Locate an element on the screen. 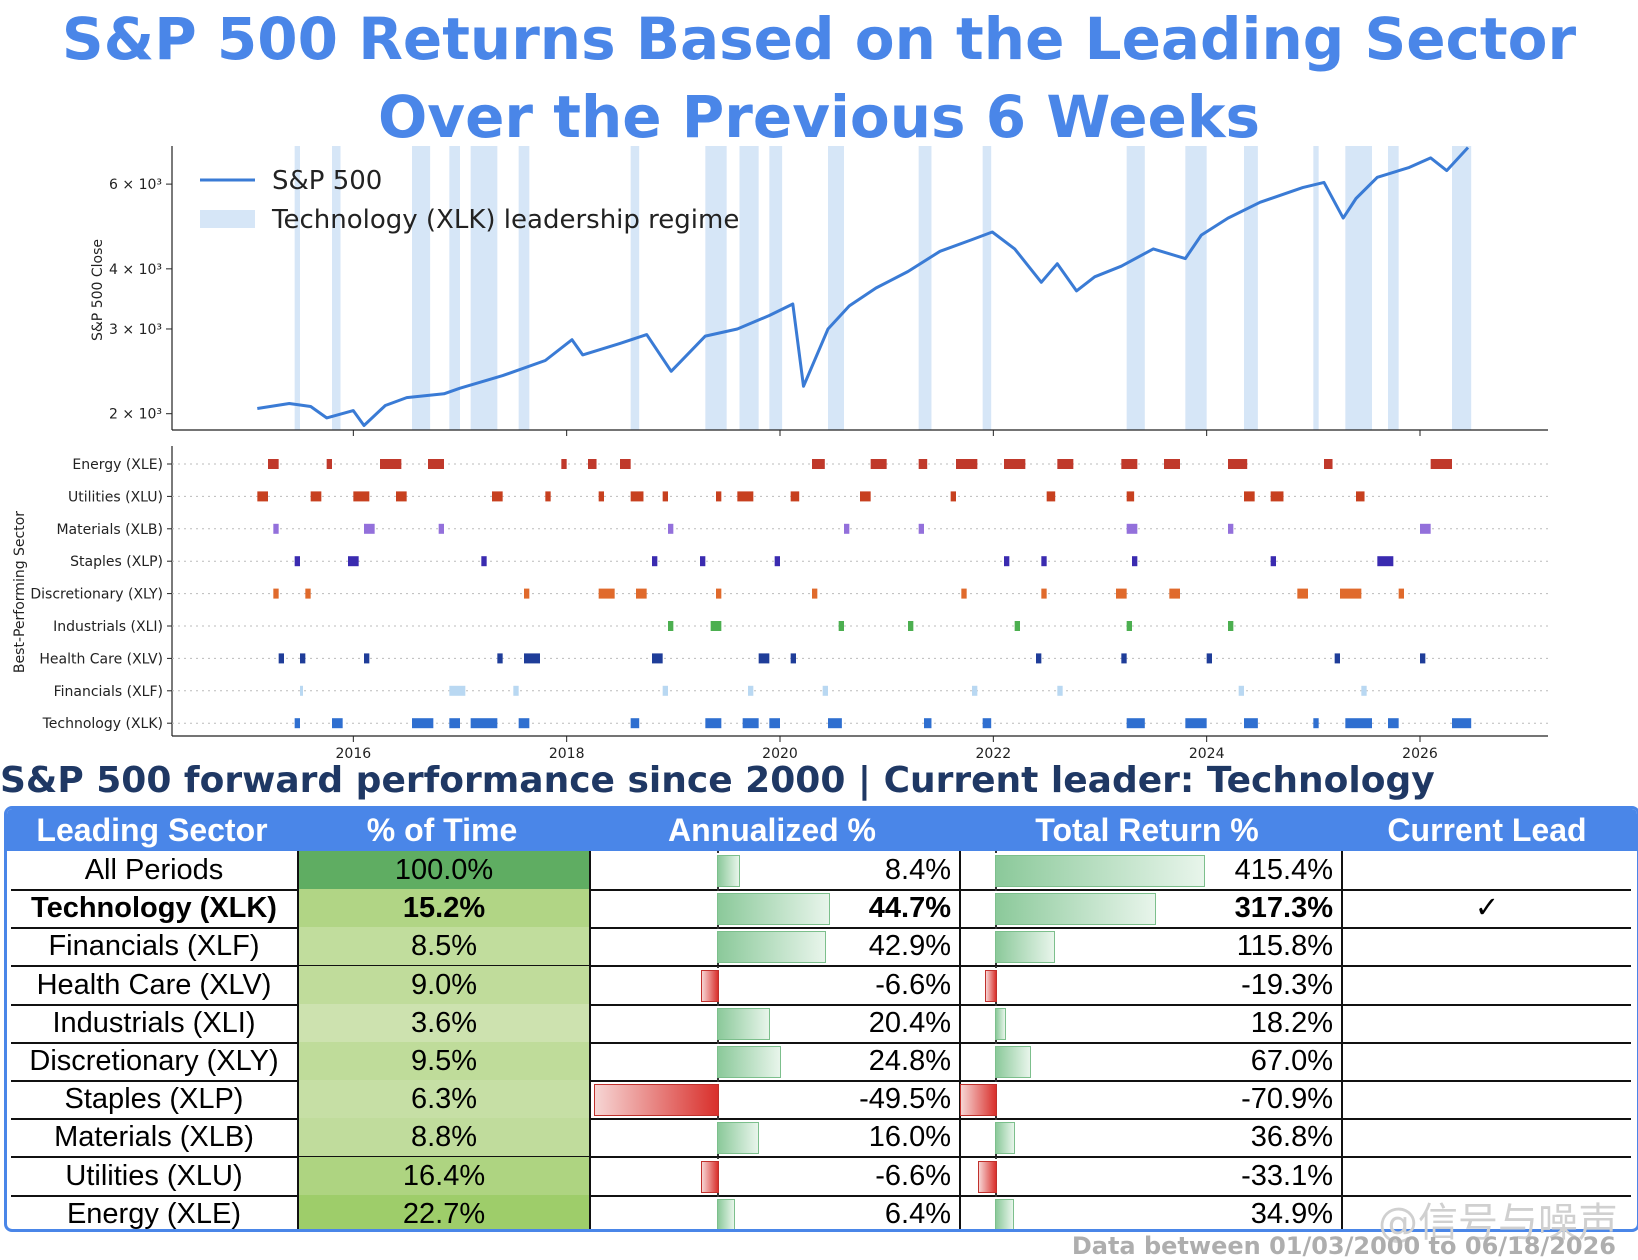 The image size is (1638, 1260). annualized-value: -6.6% is located at coordinates (913, 984).